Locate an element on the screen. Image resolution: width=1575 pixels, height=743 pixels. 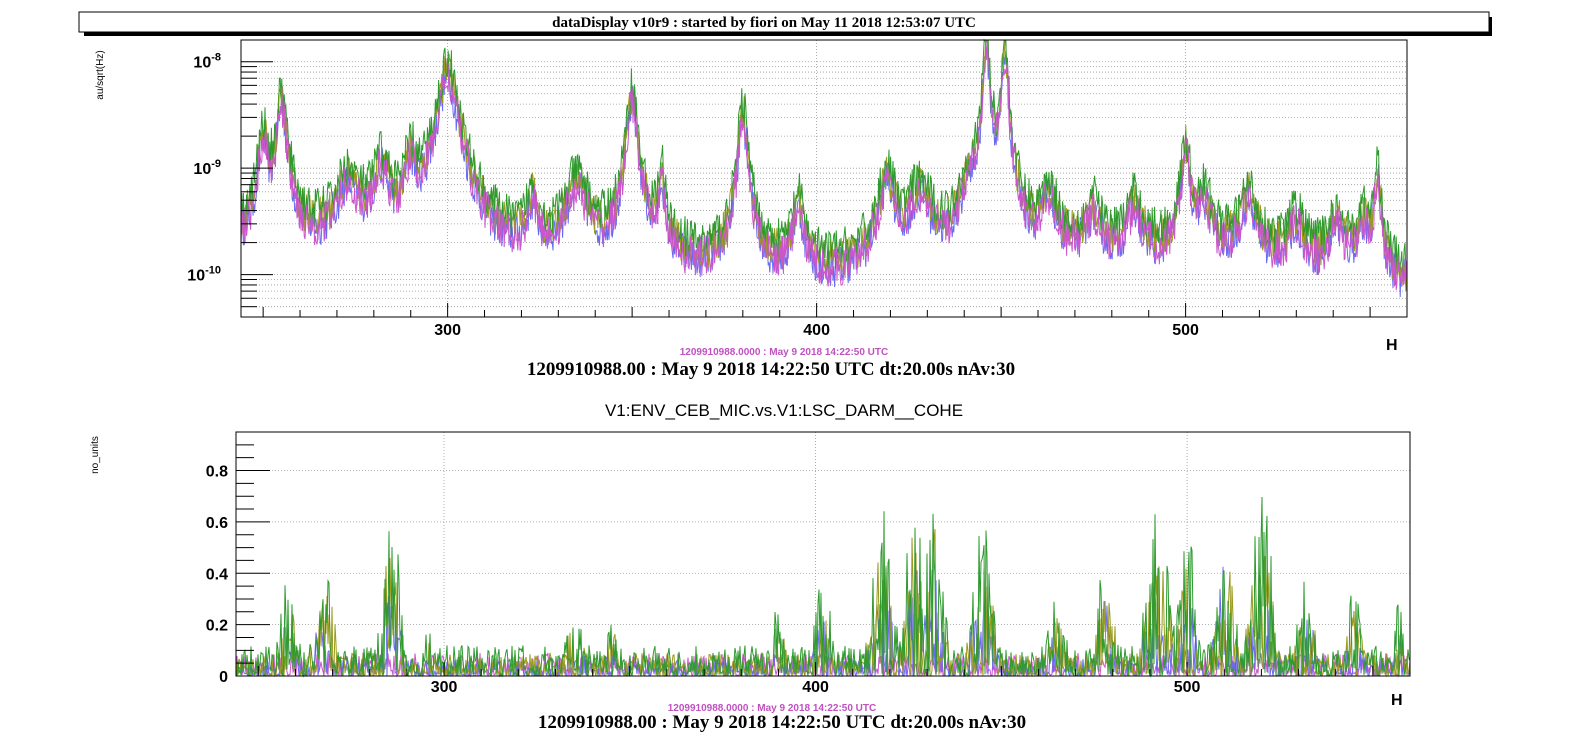
bottom-ytick-label: 0.6 is located at coordinates (217, 523).